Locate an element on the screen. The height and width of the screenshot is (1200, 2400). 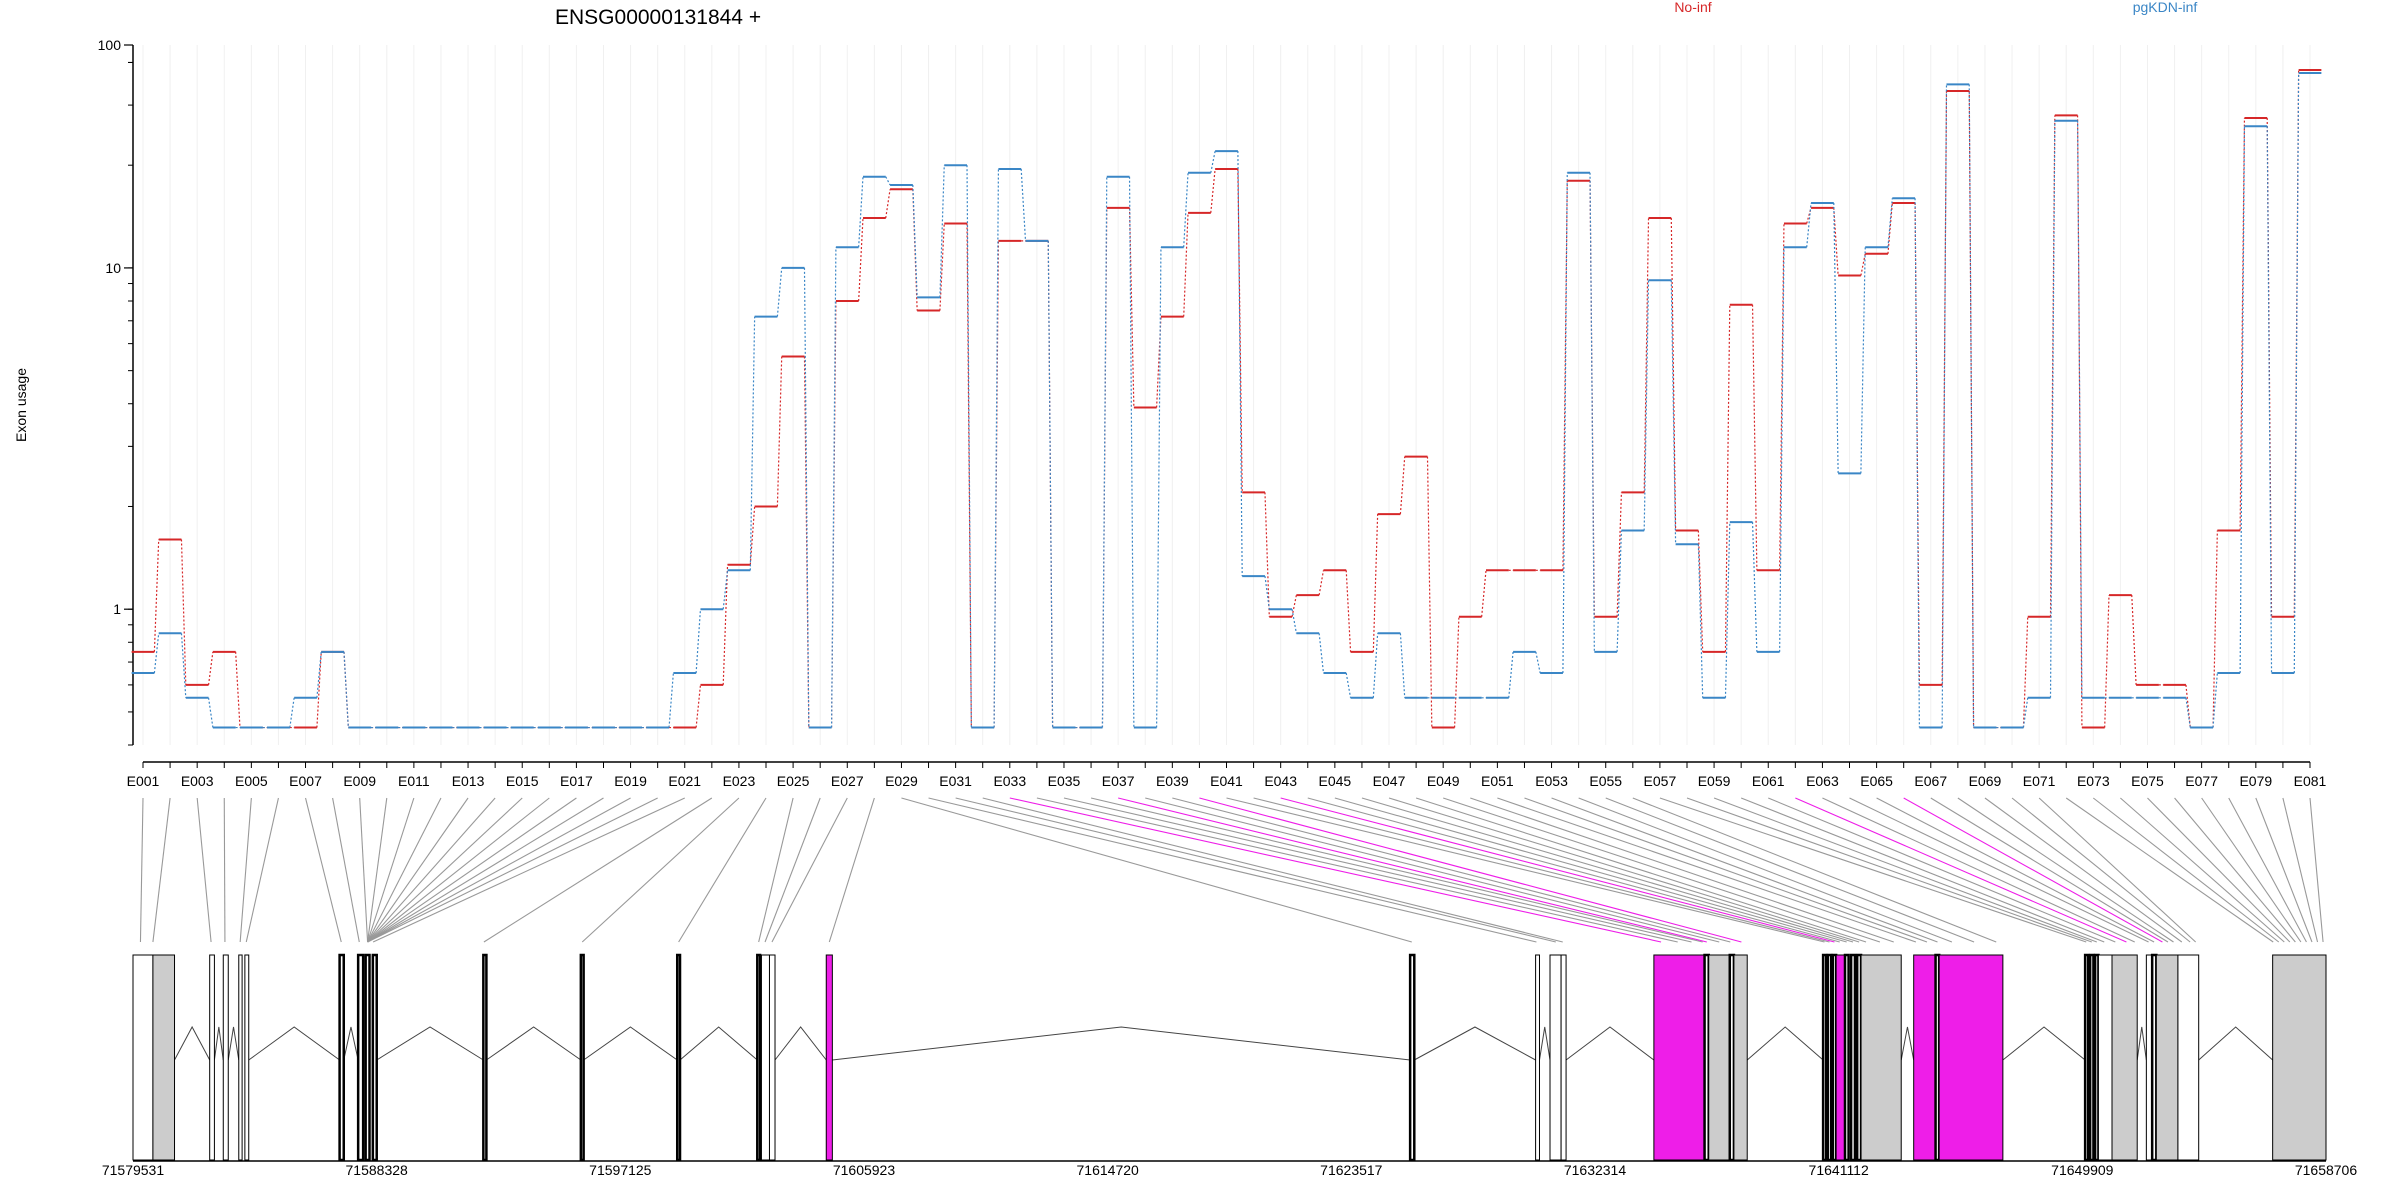
x-tick-label: E021 is located at coordinates (684, 781).